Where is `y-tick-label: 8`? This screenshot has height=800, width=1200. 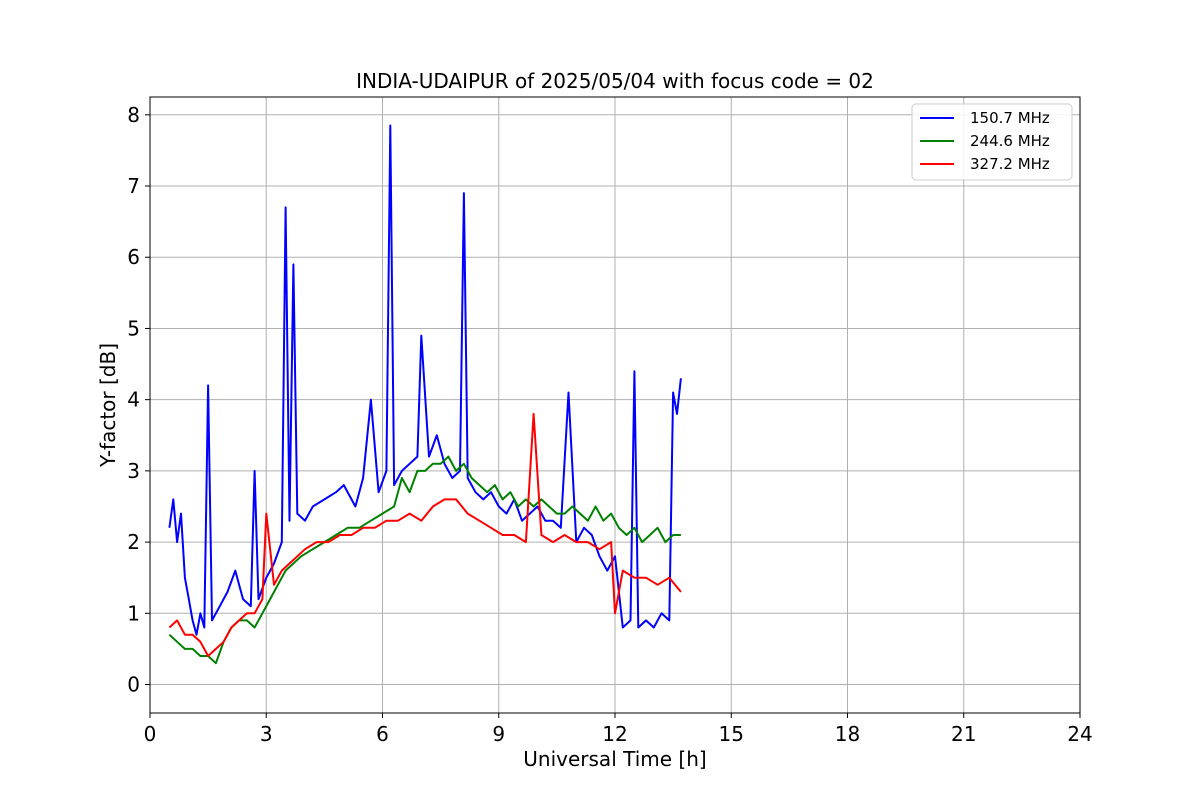
y-tick-label: 8 is located at coordinates (133, 115).